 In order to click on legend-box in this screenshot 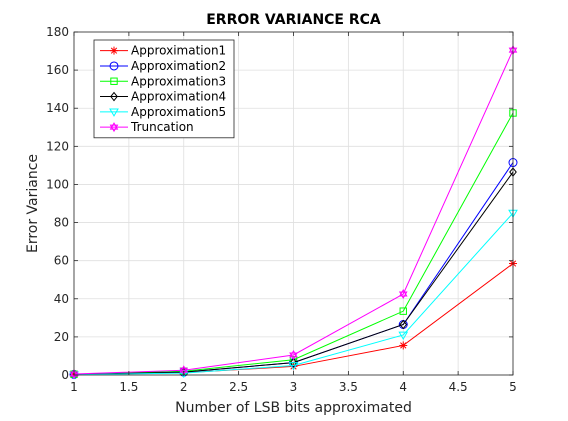, I will do `click(164, 89)`.